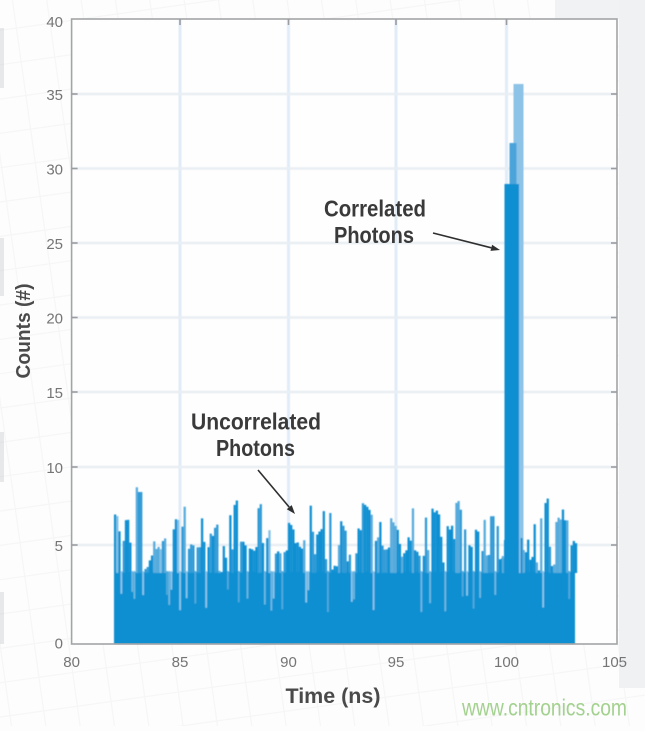  What do you see at coordinates (614, 662) in the screenshot?
I see `svg-text: 105` at bounding box center [614, 662].